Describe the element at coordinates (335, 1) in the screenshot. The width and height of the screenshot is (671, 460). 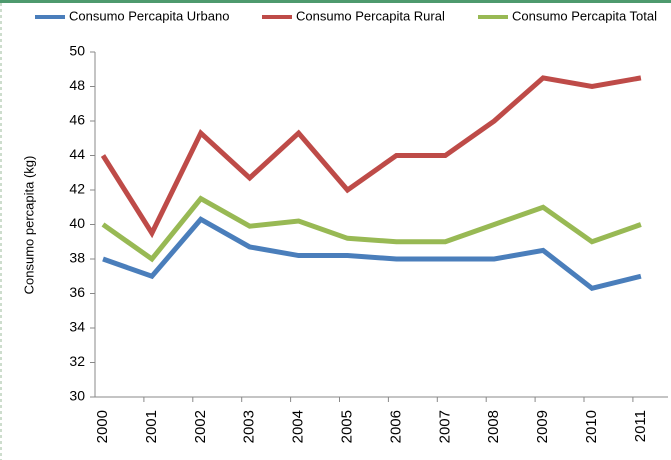
I see `top-border` at that location.